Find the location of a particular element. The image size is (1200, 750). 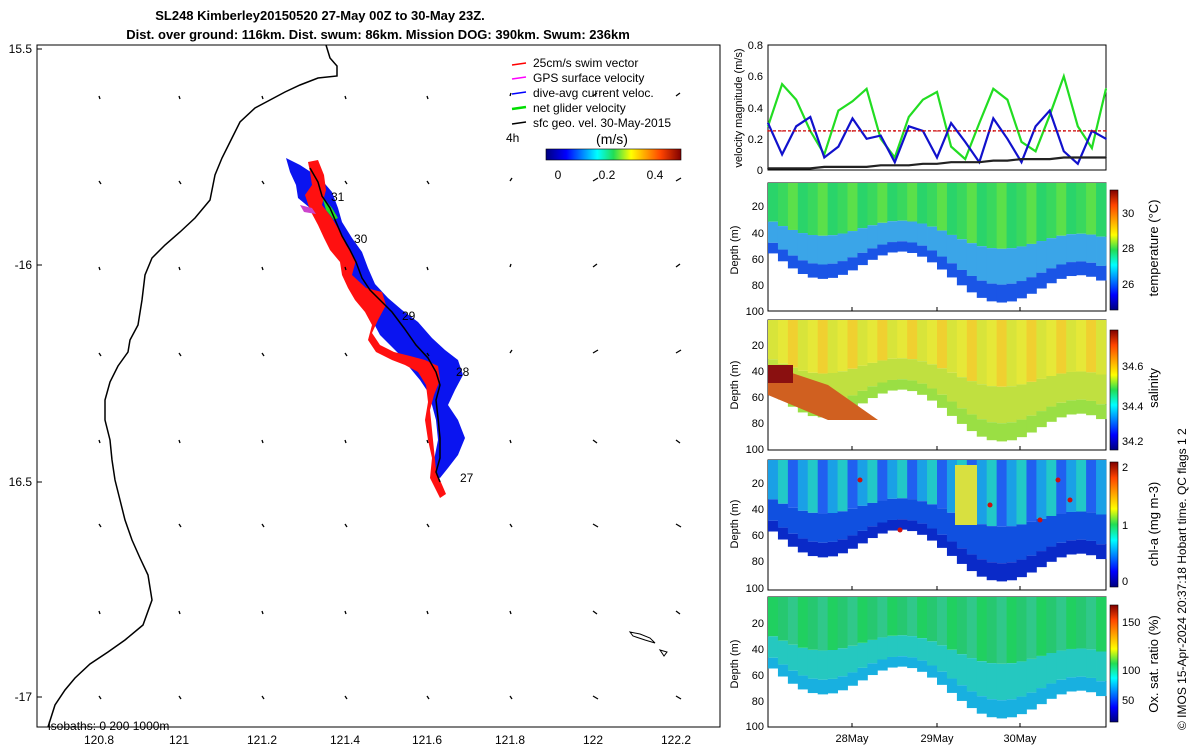

depth-tick: 40 is located at coordinates (758, 510).